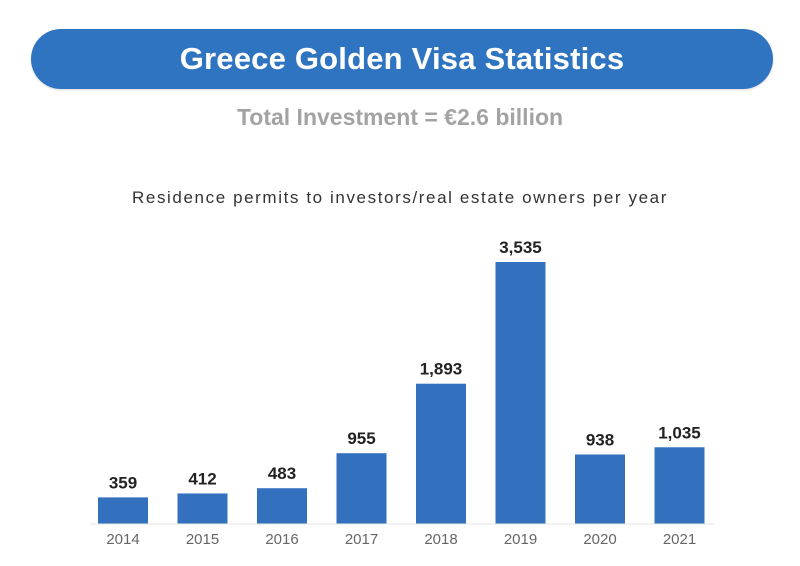  I want to click on page-title: Greece Golden Visa Statistics, so click(402, 58).